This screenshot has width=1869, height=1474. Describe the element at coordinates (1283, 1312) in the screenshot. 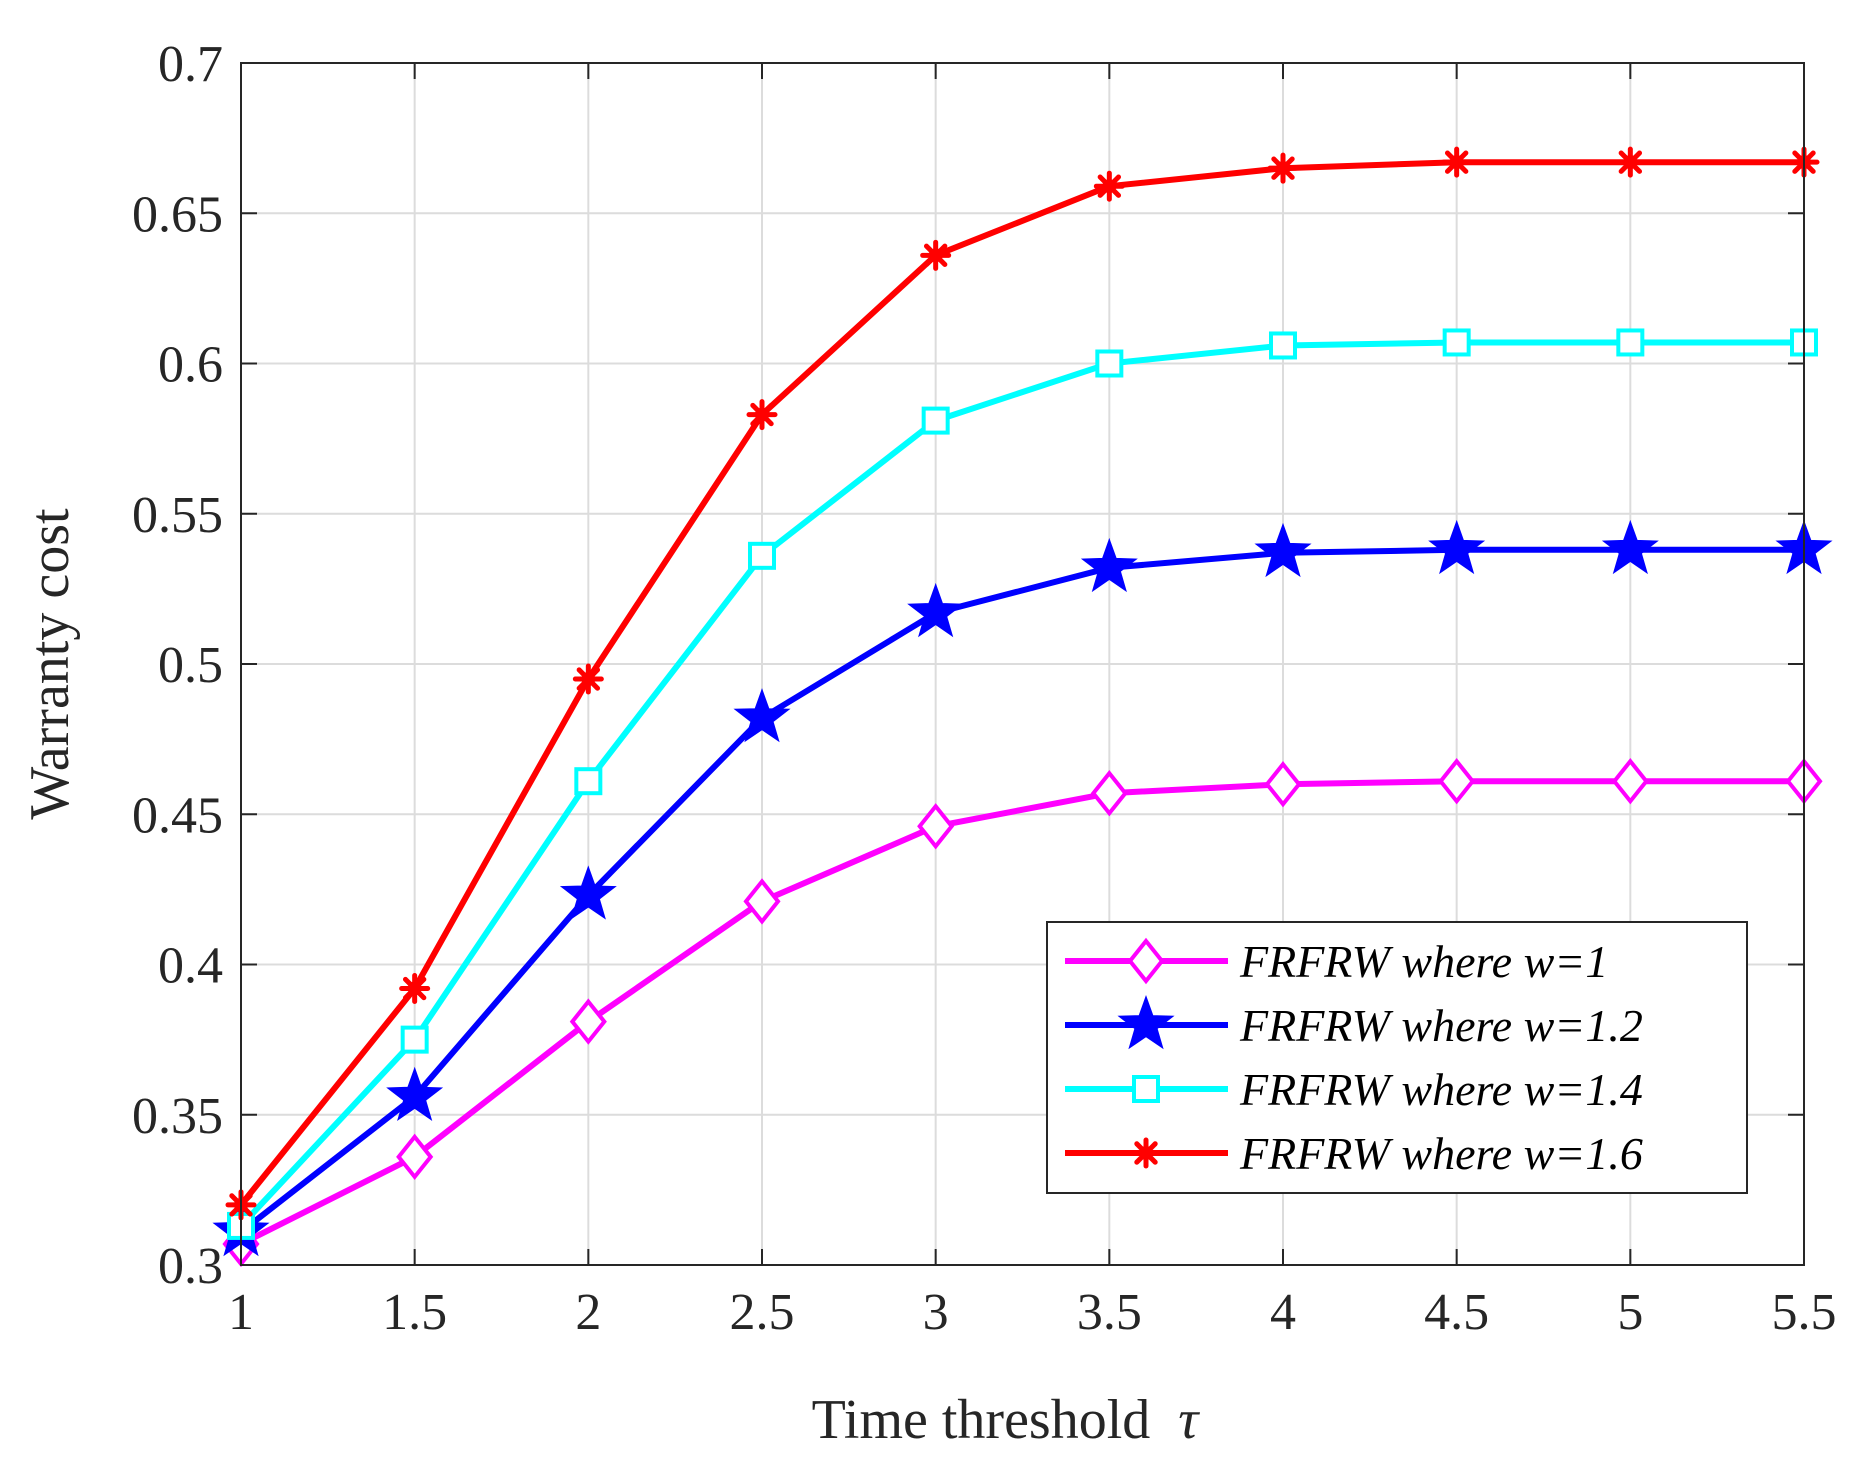

I see `x-tick-label: 4` at that location.